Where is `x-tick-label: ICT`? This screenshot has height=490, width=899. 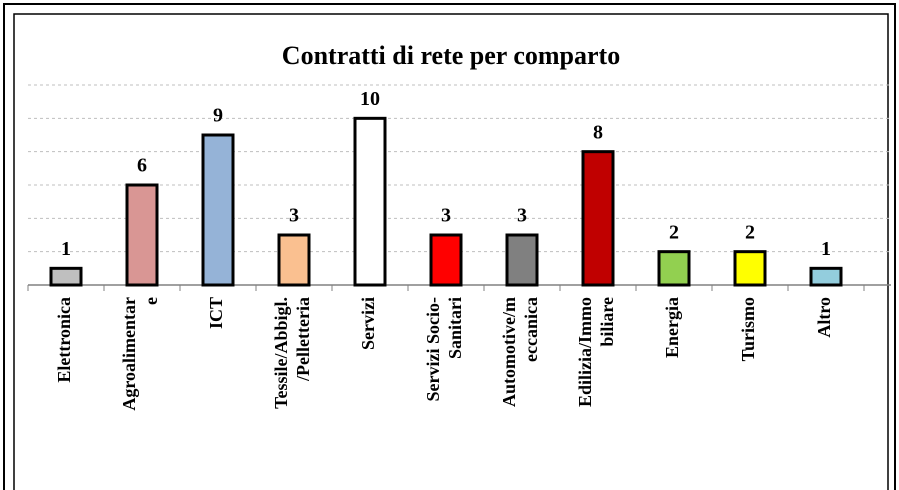 x-tick-label: ICT is located at coordinates (216, 313).